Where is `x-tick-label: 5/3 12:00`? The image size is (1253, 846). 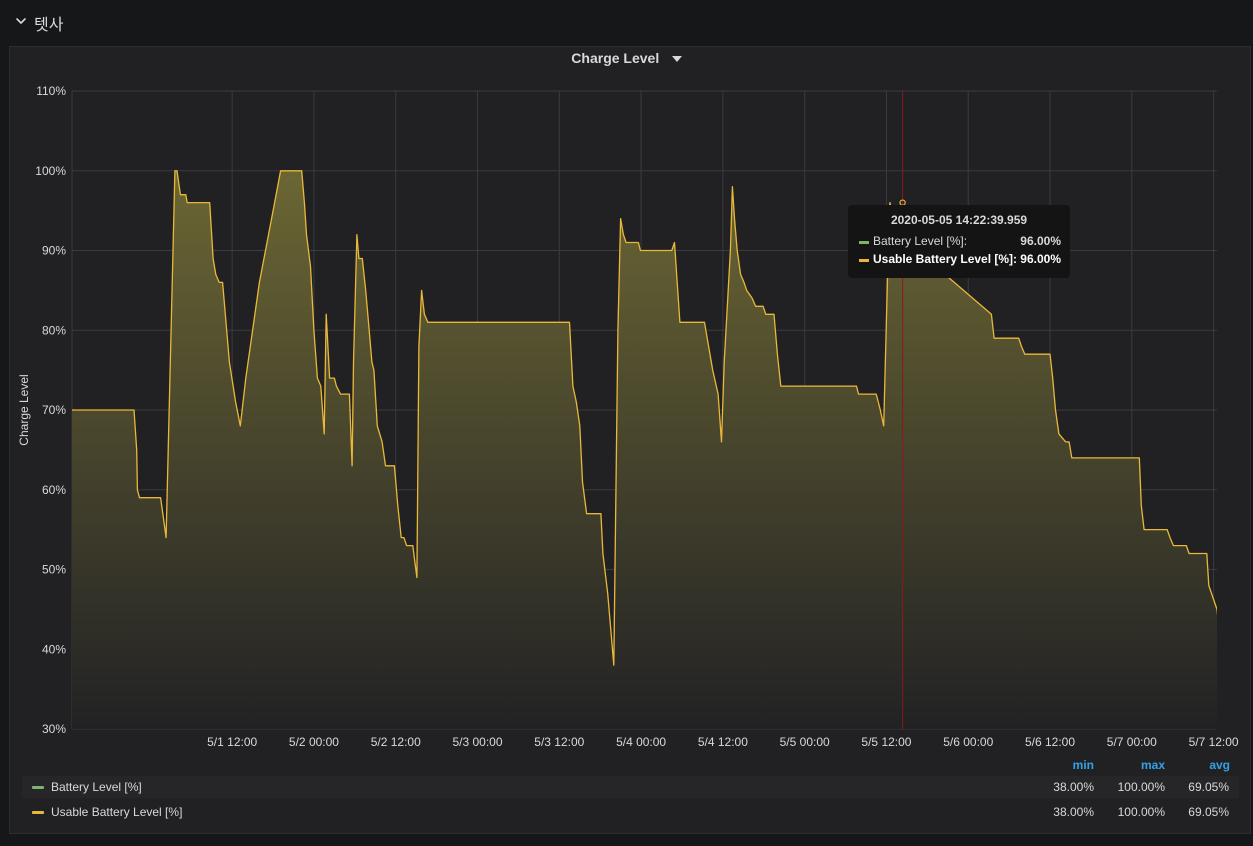
x-tick-label: 5/3 12:00 is located at coordinates (559, 742).